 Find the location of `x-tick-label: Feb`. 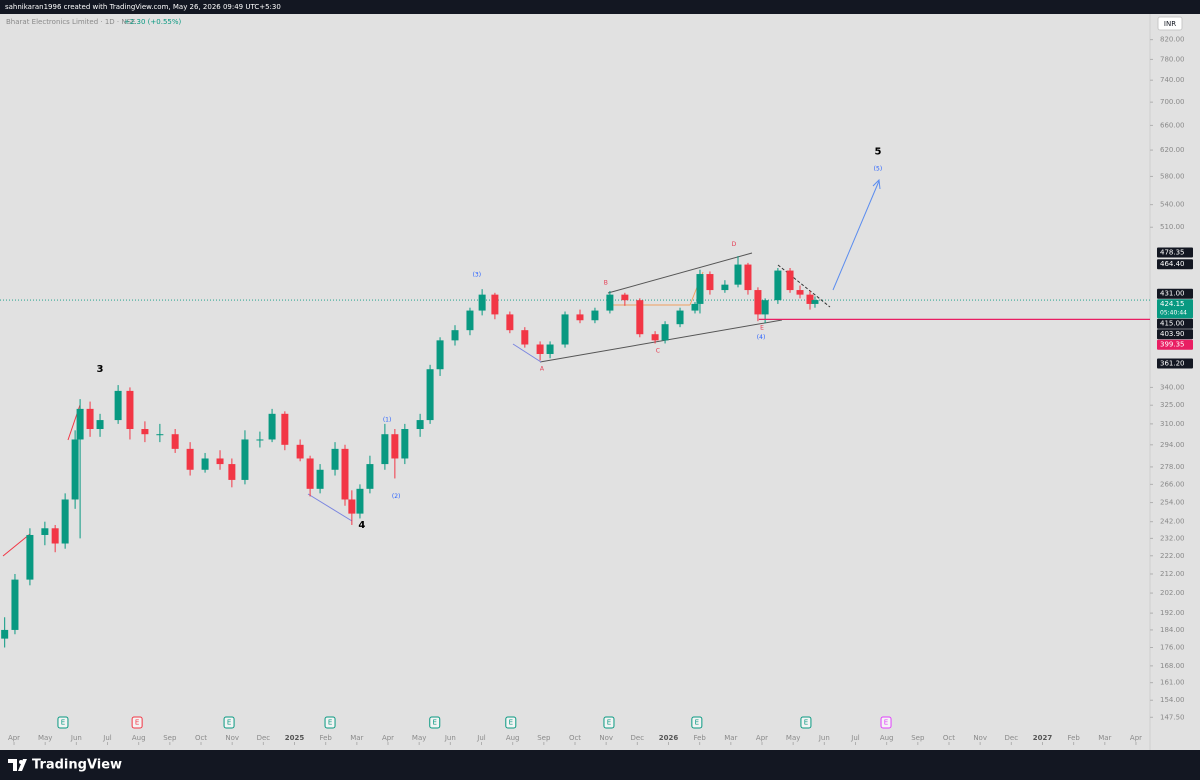

x-tick-label: Feb is located at coordinates (1073, 738).